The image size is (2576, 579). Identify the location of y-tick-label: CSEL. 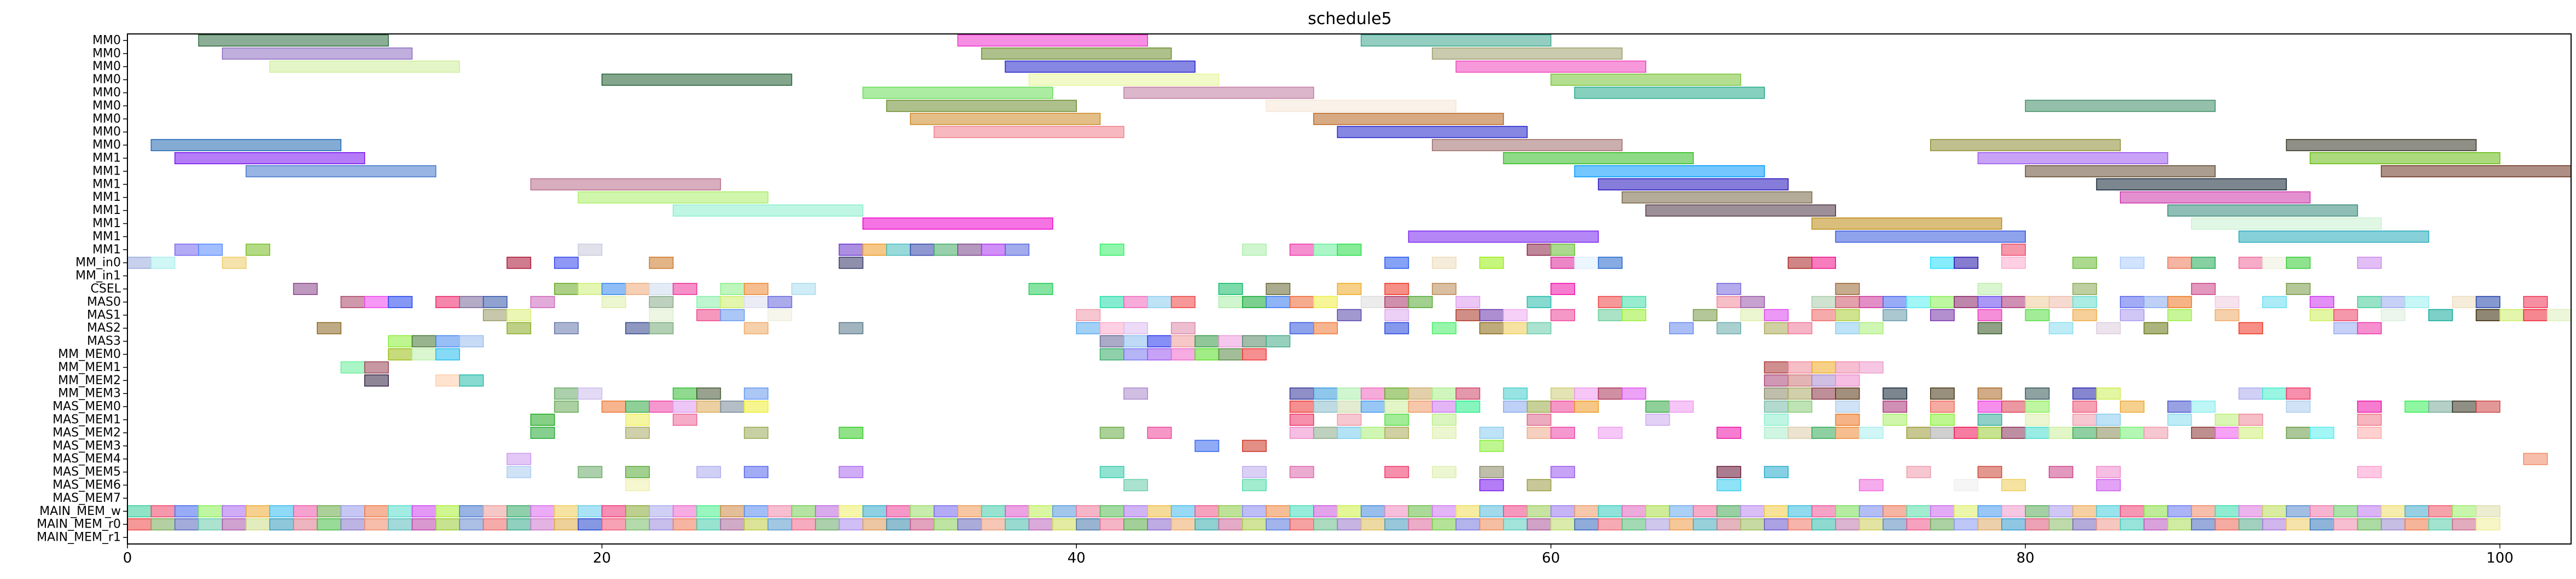
(106, 289).